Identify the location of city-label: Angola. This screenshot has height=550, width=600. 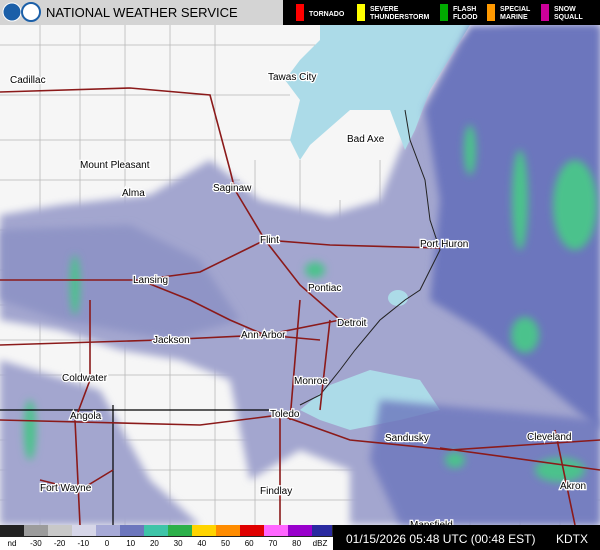
(86, 416).